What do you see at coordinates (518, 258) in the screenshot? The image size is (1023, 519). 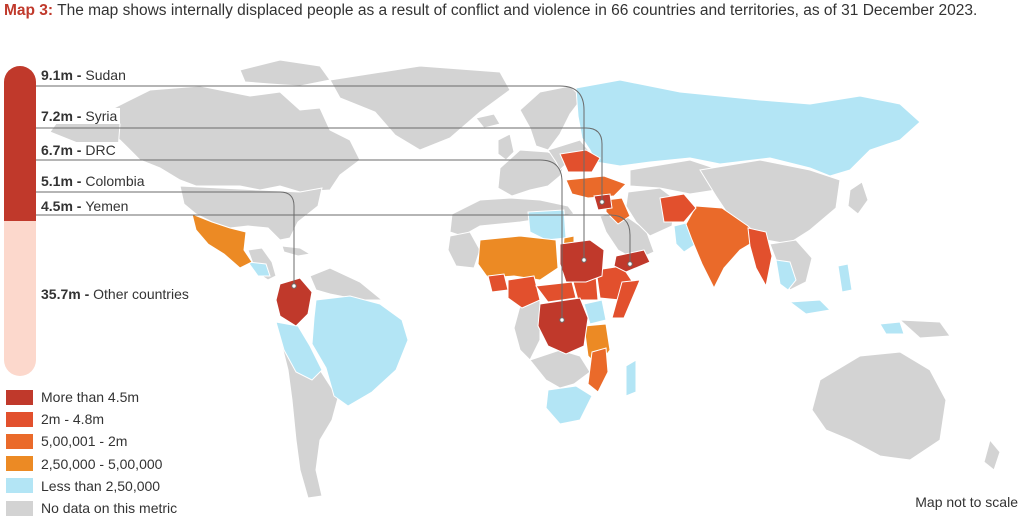 I see `land-mali-niger` at bounding box center [518, 258].